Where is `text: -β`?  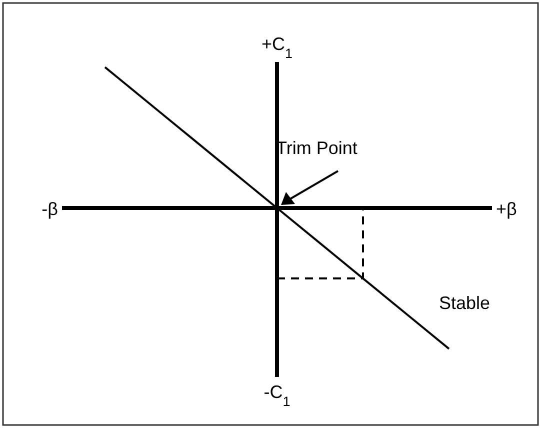
text: -β is located at coordinates (50, 209).